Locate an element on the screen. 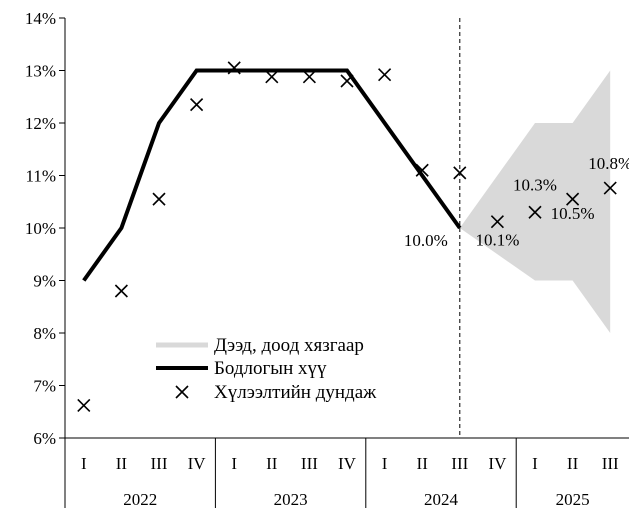 This screenshot has height=508, width=629. y-tick-label: 10% is located at coordinates (40, 228).